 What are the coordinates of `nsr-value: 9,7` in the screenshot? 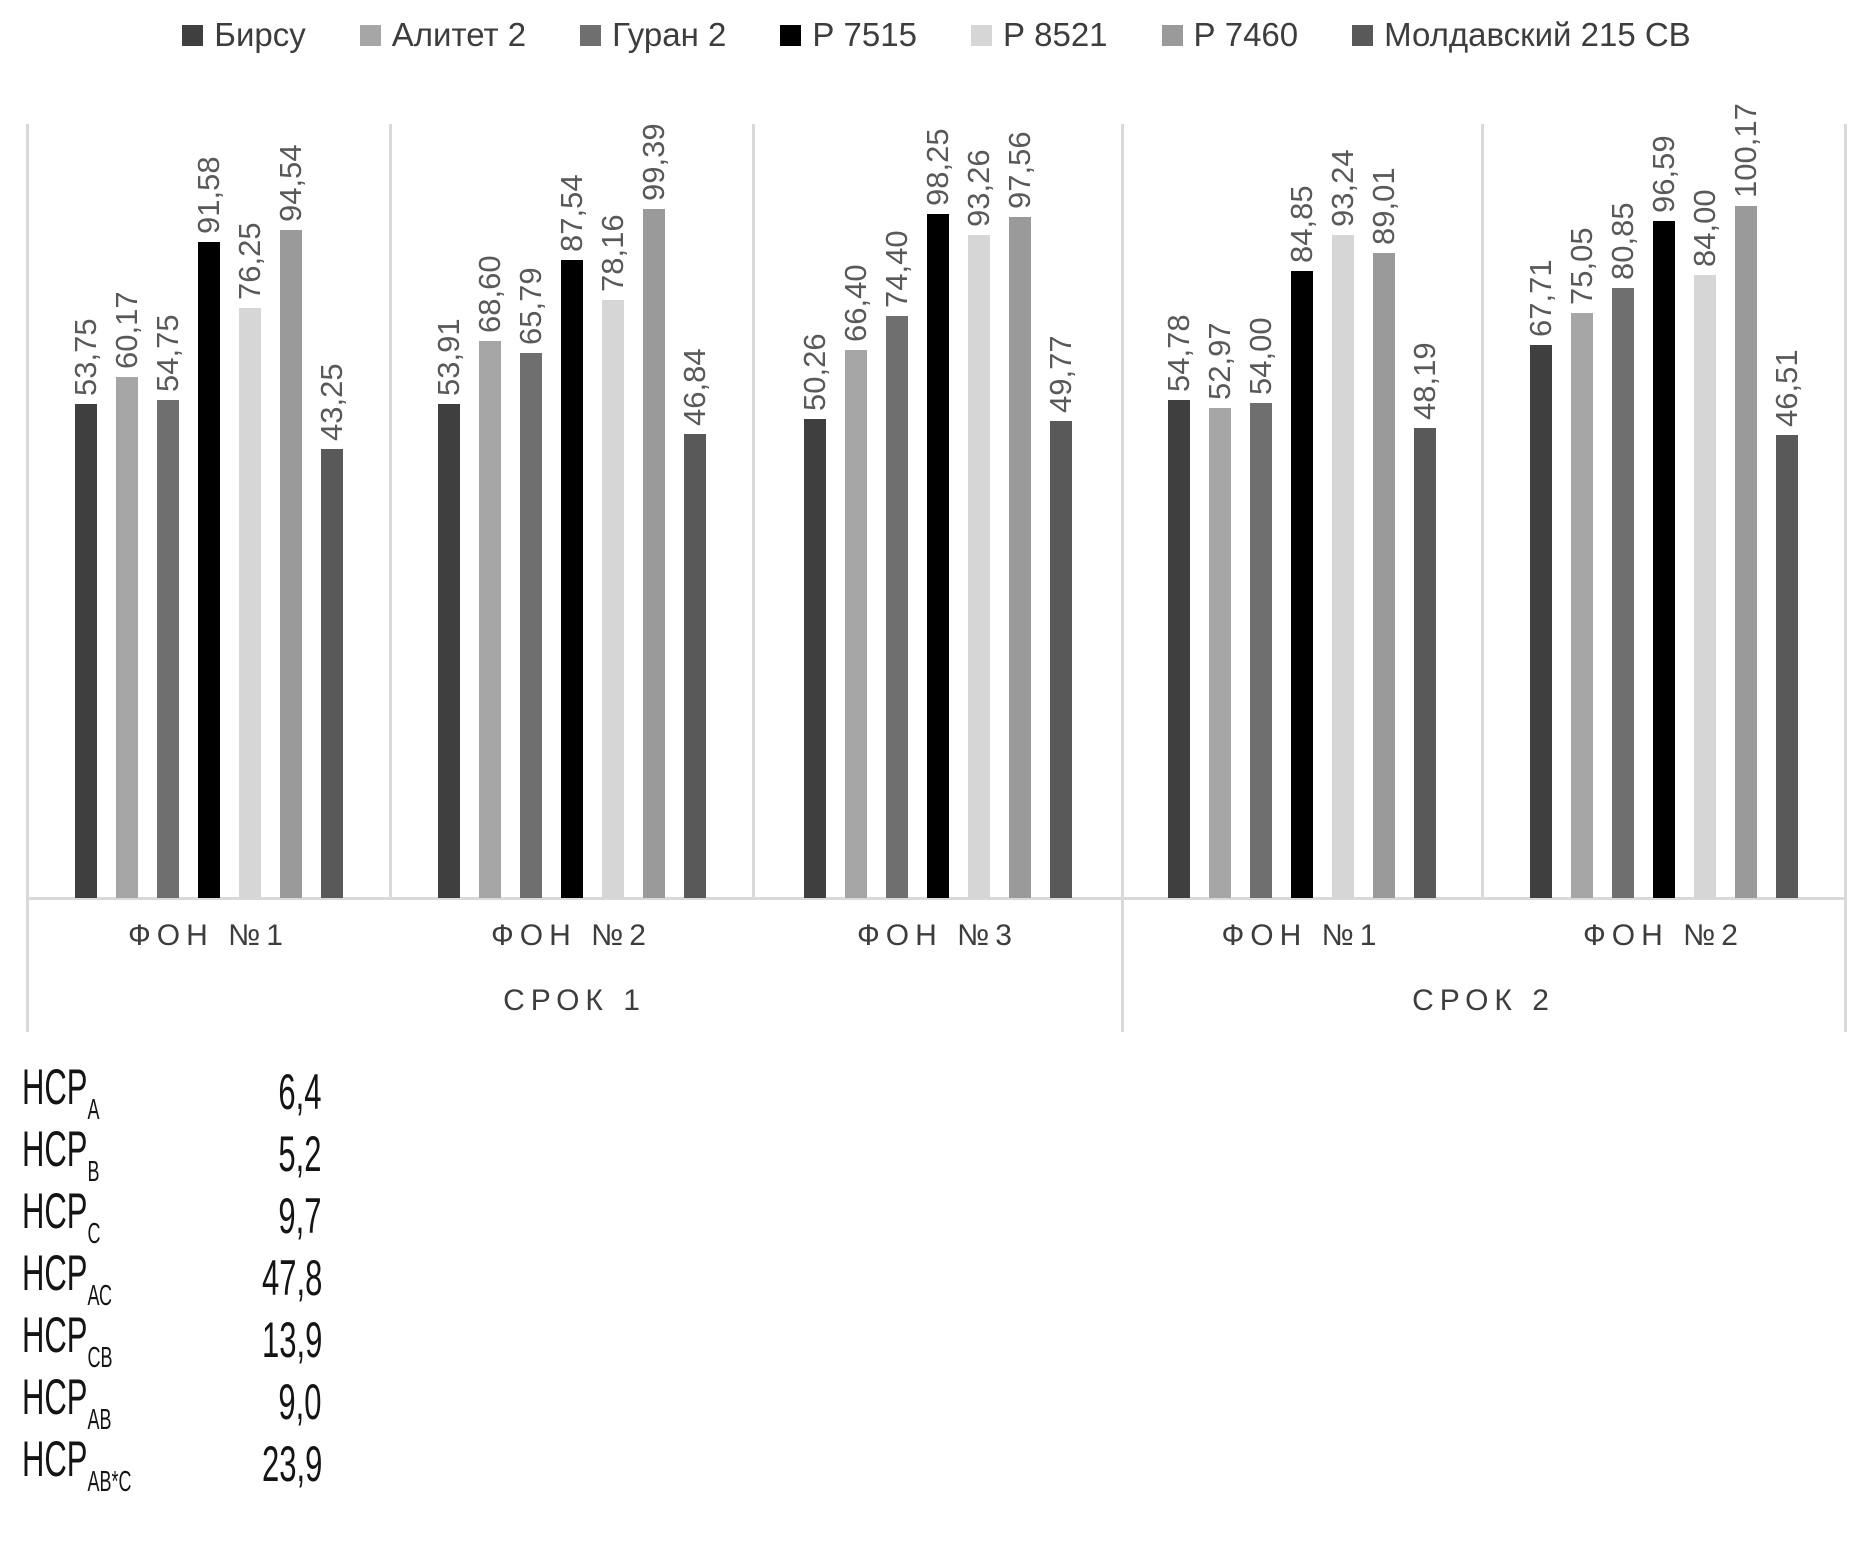 It's located at (300, 1216).